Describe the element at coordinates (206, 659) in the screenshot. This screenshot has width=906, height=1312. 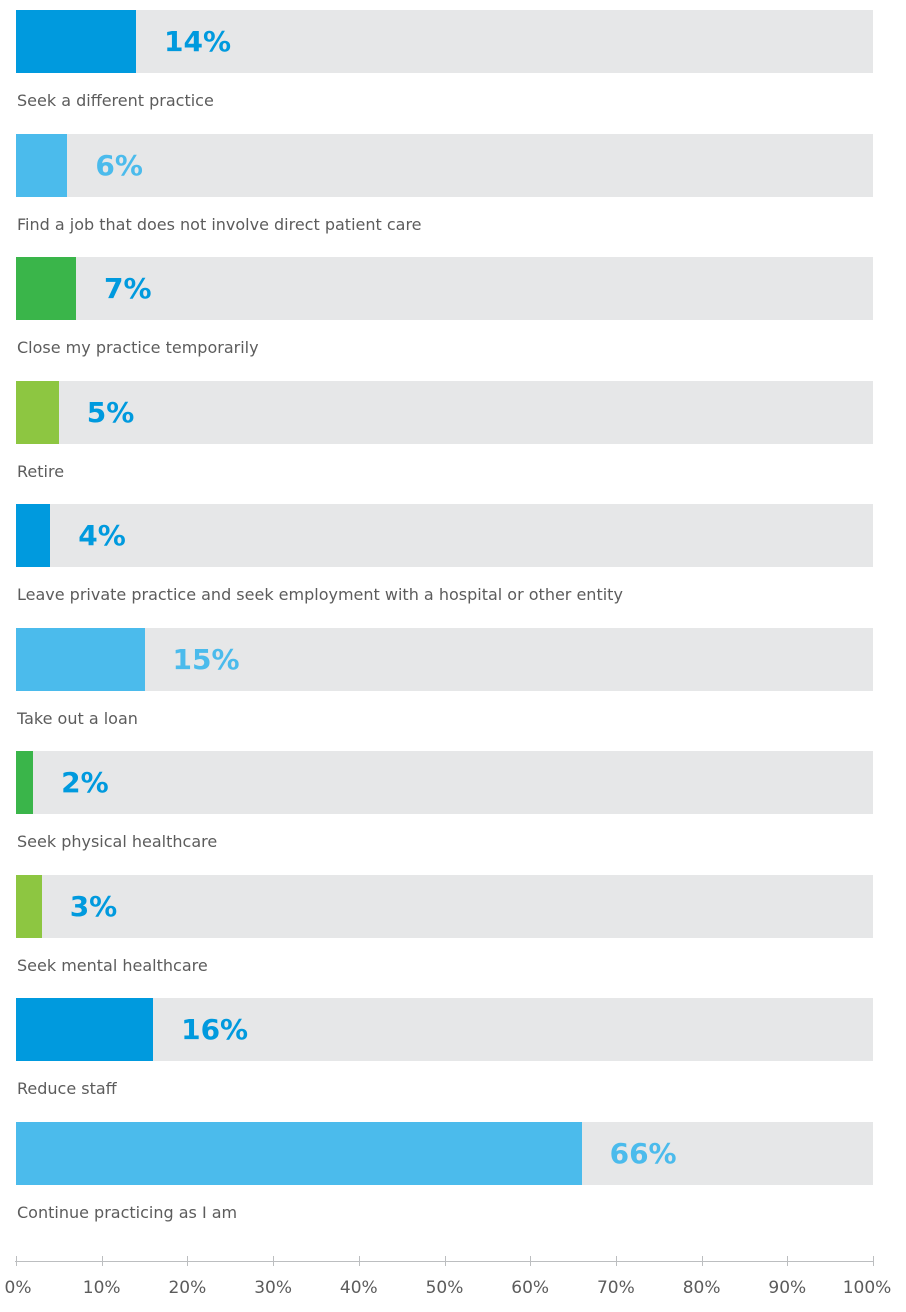
I see `data-label: 15%` at that location.